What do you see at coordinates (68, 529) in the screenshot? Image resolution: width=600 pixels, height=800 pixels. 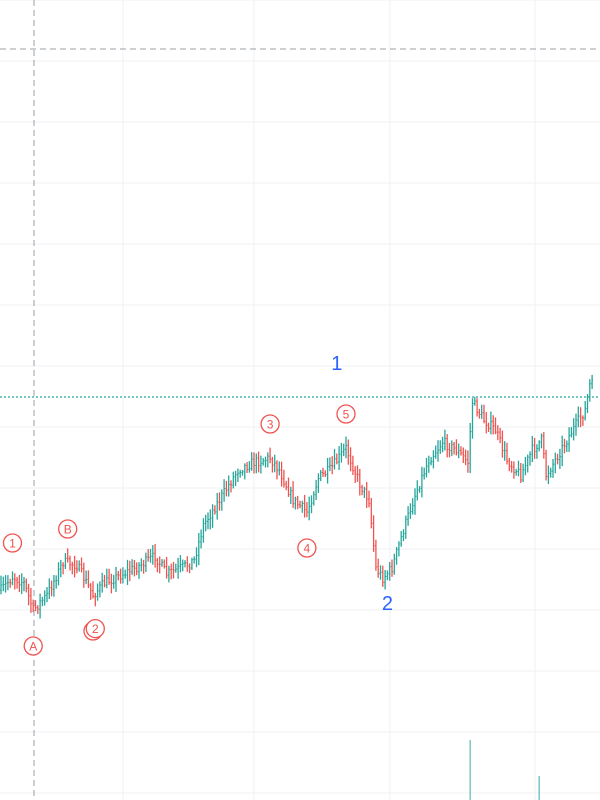 I see `wave-label-minor-B: B` at bounding box center [68, 529].